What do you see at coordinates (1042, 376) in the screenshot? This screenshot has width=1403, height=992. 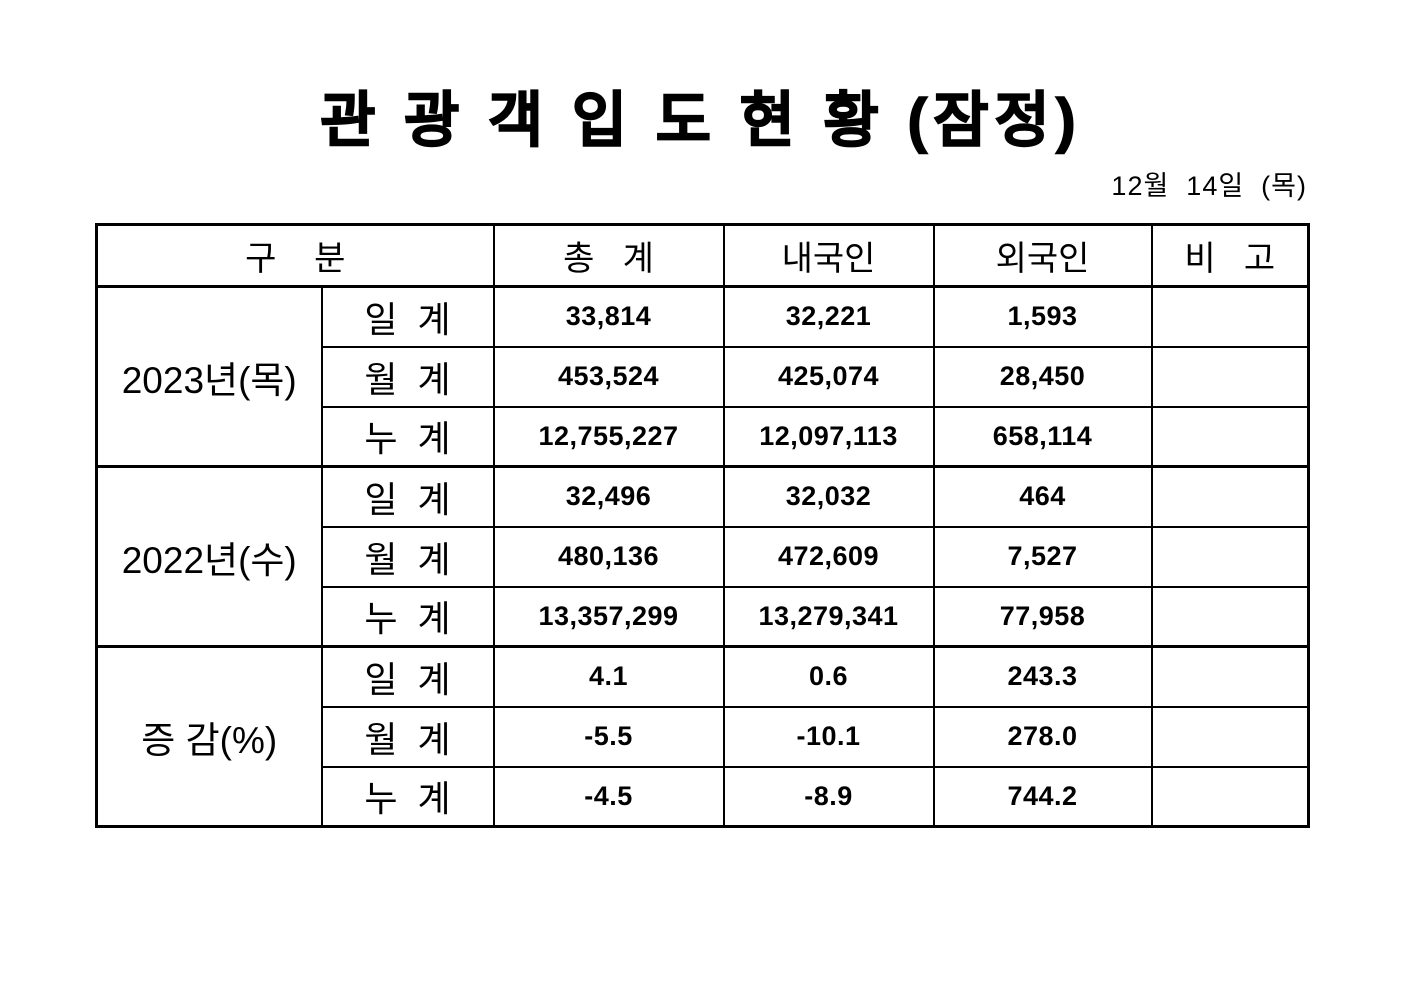 I see `foreign-cell: 28,450` at bounding box center [1042, 376].